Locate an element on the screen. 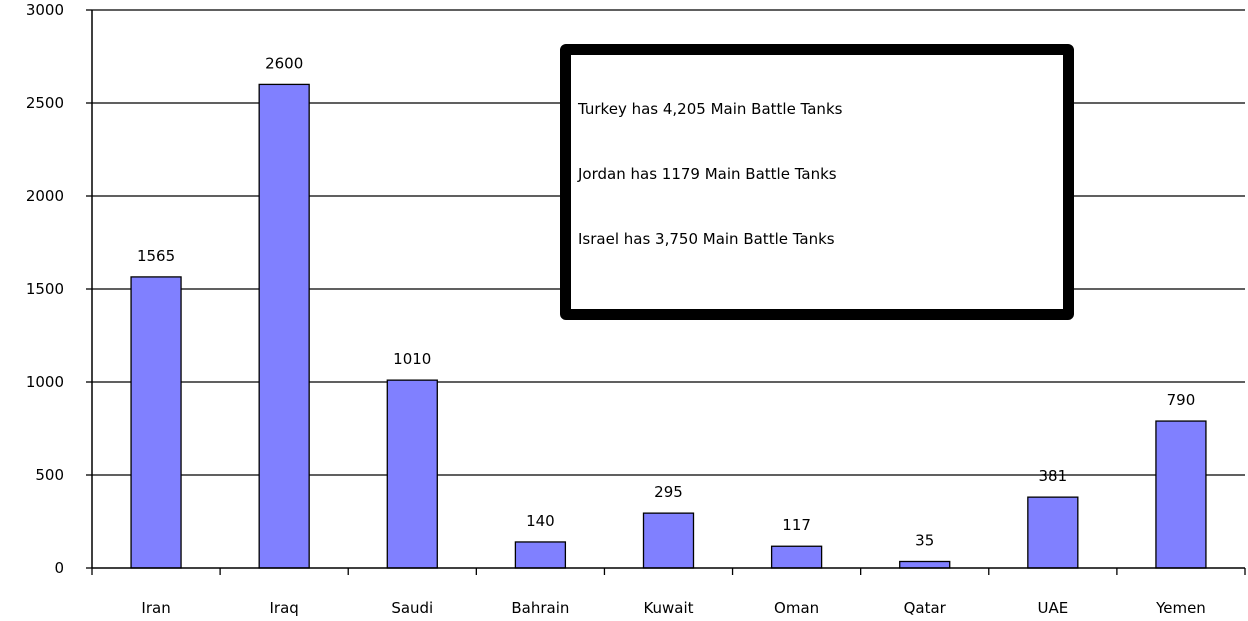 This screenshot has height=621, width=1248. x-tick-label: Saudi is located at coordinates (412, 608).